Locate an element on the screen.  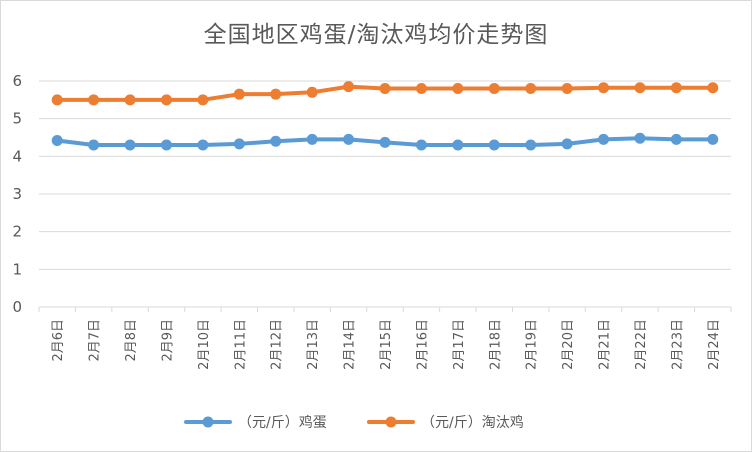
x-tick-label-14: 2月20日 is located at coordinates (568, 344).